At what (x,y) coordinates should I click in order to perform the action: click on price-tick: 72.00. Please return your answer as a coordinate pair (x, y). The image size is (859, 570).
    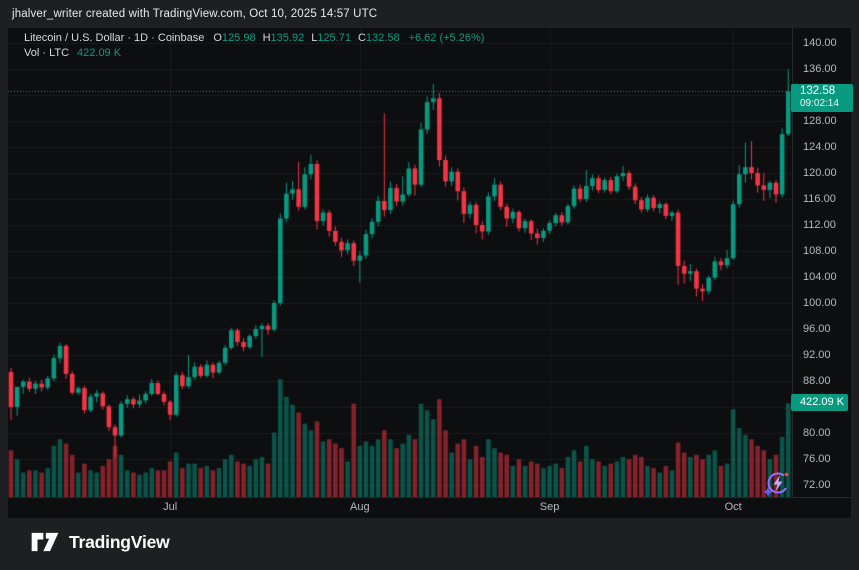
    Looking at the image, I should click on (817, 485).